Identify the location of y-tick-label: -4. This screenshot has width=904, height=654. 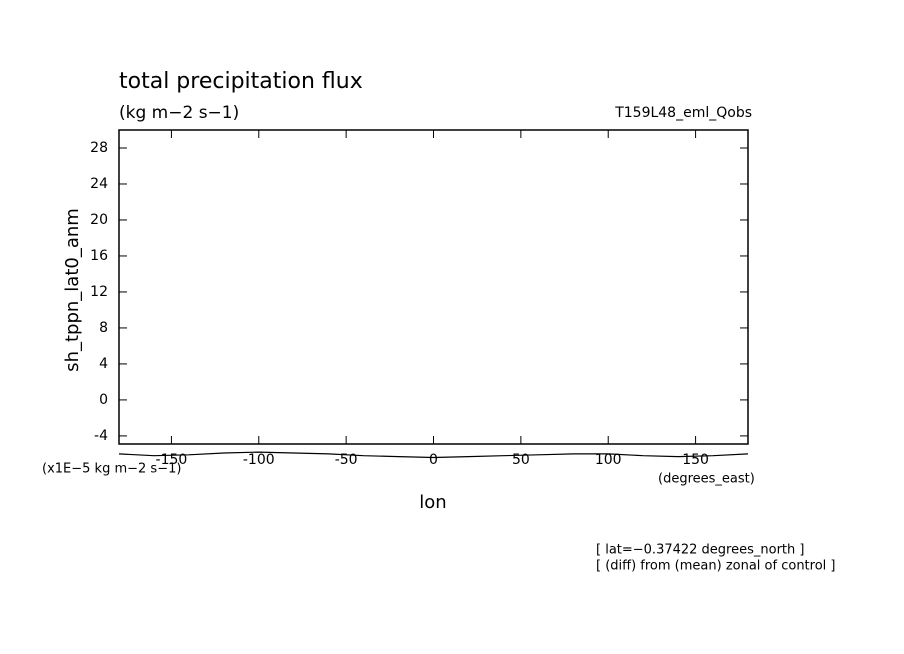
(101, 436).